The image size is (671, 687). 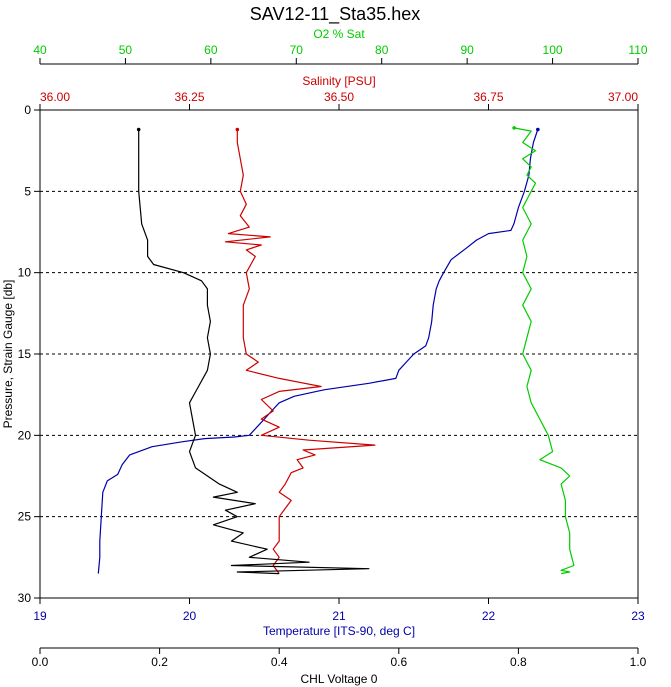 I want to click on pressure-tick-label-4: 20, so click(x=25, y=435).